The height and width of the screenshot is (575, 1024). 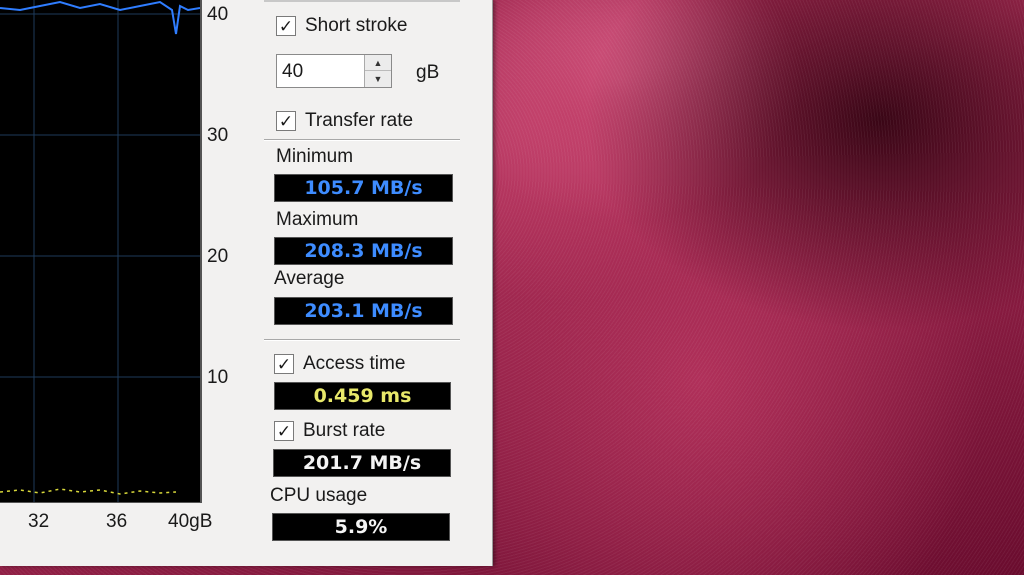 I want to click on transfer-rate-checkbox: ✓ Transfer rate, so click(x=344, y=121).